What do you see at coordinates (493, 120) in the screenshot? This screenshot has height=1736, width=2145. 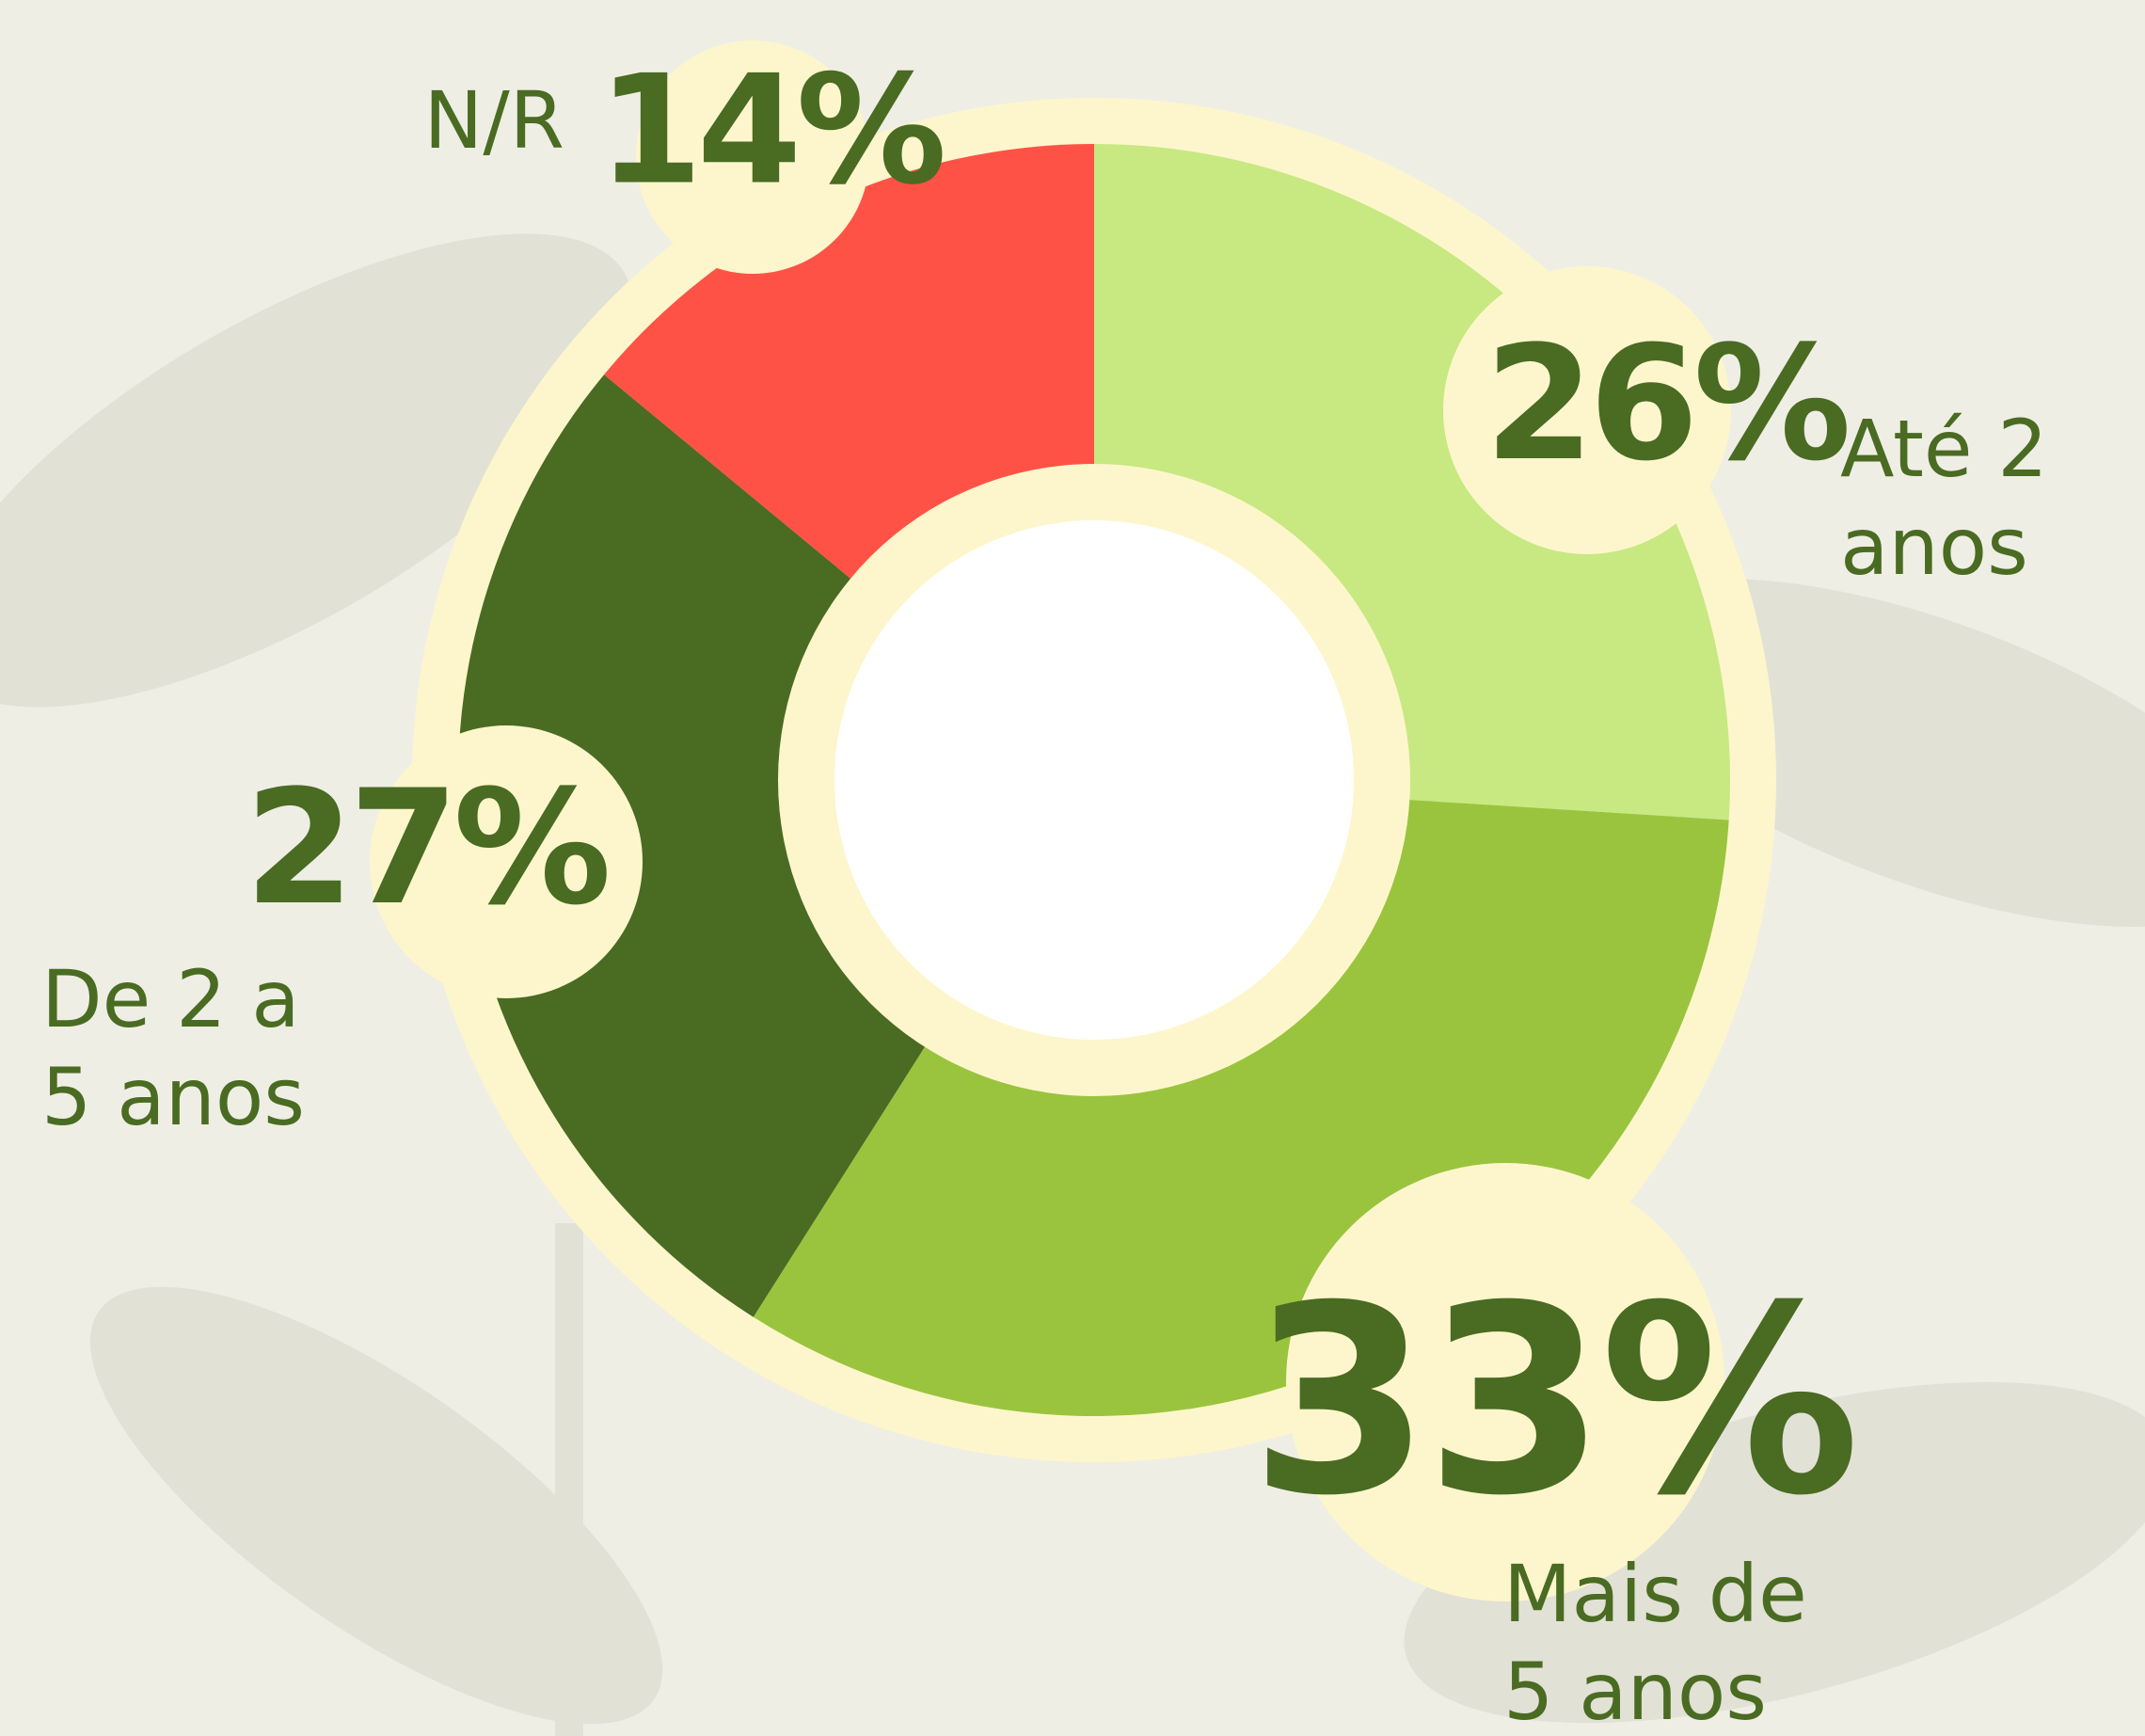 I see `category-label: N/R` at bounding box center [493, 120].